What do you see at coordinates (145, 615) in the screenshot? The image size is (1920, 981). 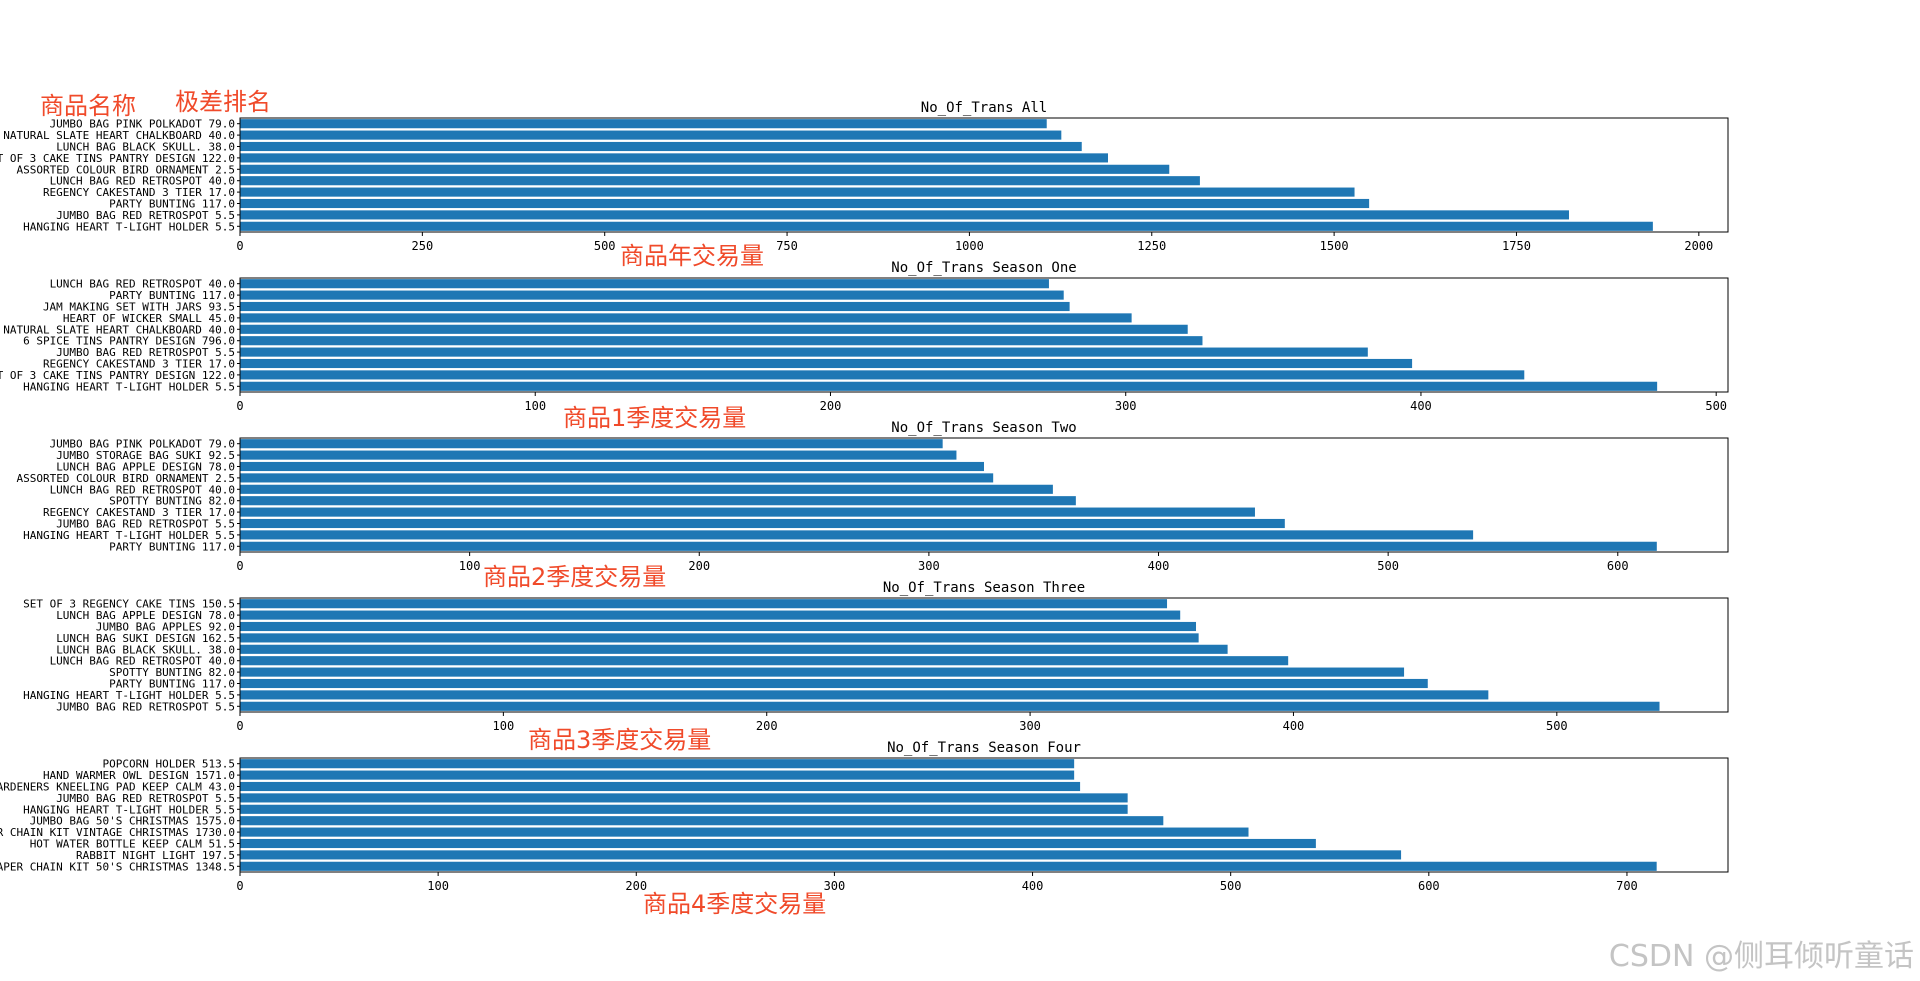 I see `category-label: LUNCH BAG APPLE DESIGN 78.0` at bounding box center [145, 615].